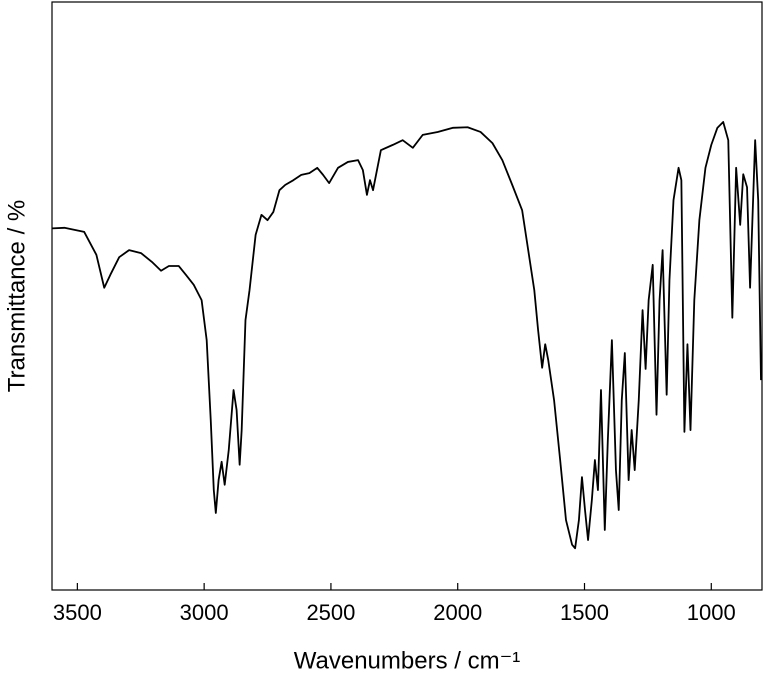 This screenshot has height=680, width=768. What do you see at coordinates (16, 296) in the screenshot?
I see `y-axis-label: Transmittance / %` at bounding box center [16, 296].